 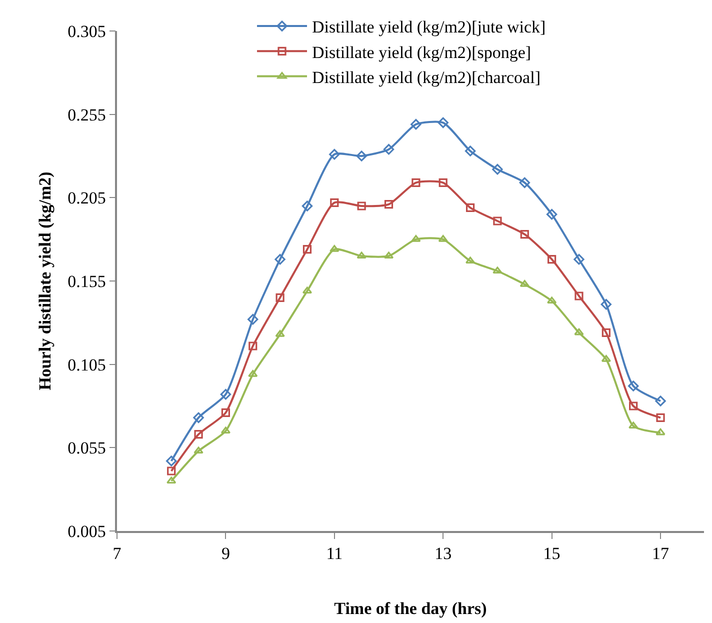 What do you see at coordinates (87, 364) in the screenshot?
I see `y-tick-label: 0.105` at bounding box center [87, 364].